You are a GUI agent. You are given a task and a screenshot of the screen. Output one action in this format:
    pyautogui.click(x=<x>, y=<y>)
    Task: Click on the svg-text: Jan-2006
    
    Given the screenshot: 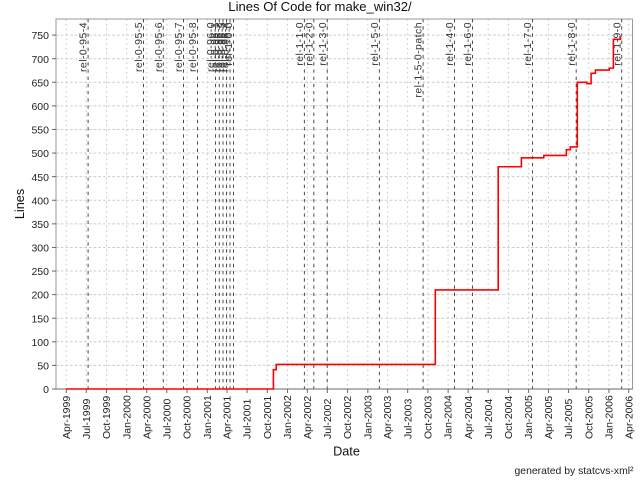 What is the action you would take?
    pyautogui.click(x=610, y=417)
    